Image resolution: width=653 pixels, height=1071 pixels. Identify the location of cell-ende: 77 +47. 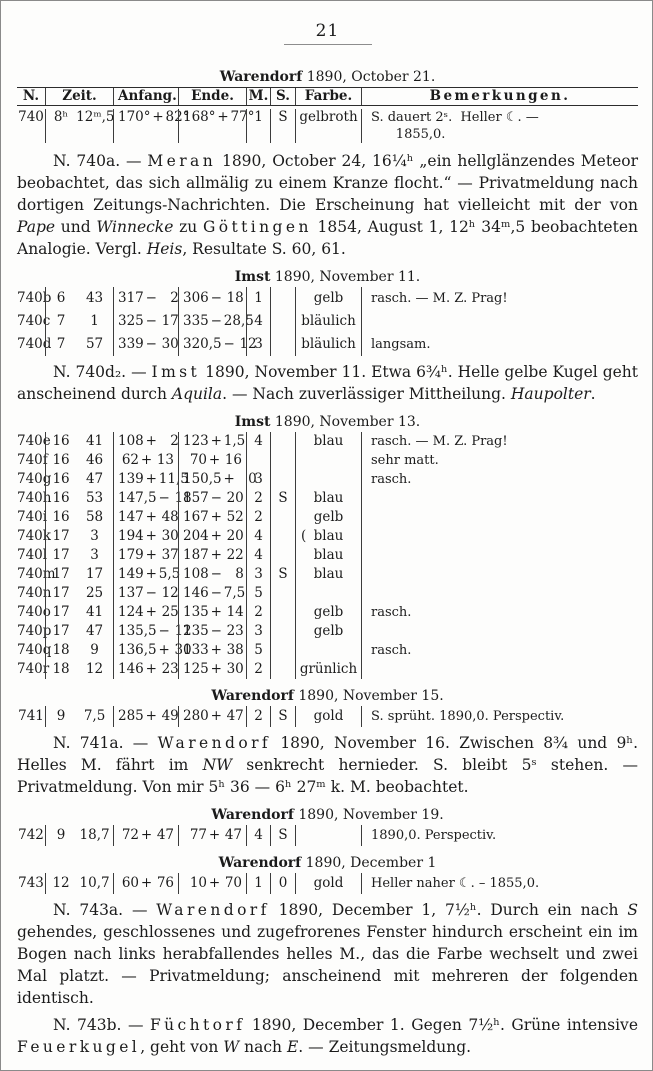
(212, 835).